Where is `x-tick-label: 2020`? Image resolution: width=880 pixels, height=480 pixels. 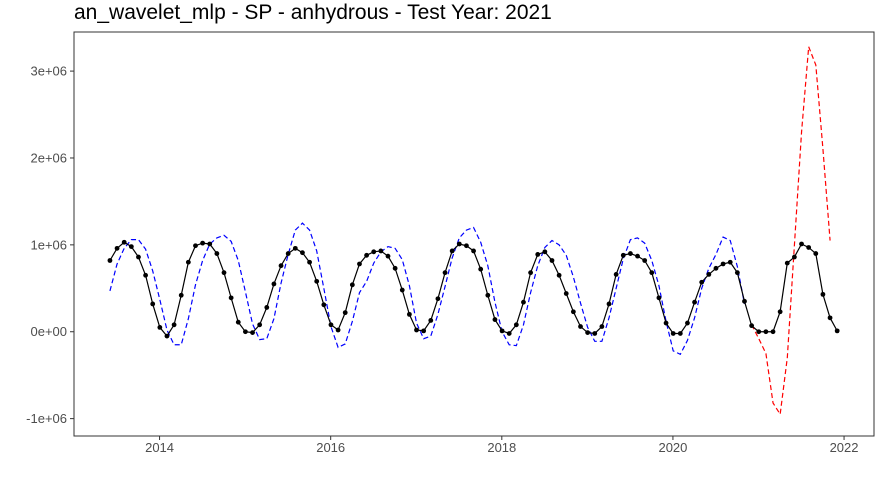 x-tick-label: 2020 is located at coordinates (672, 447).